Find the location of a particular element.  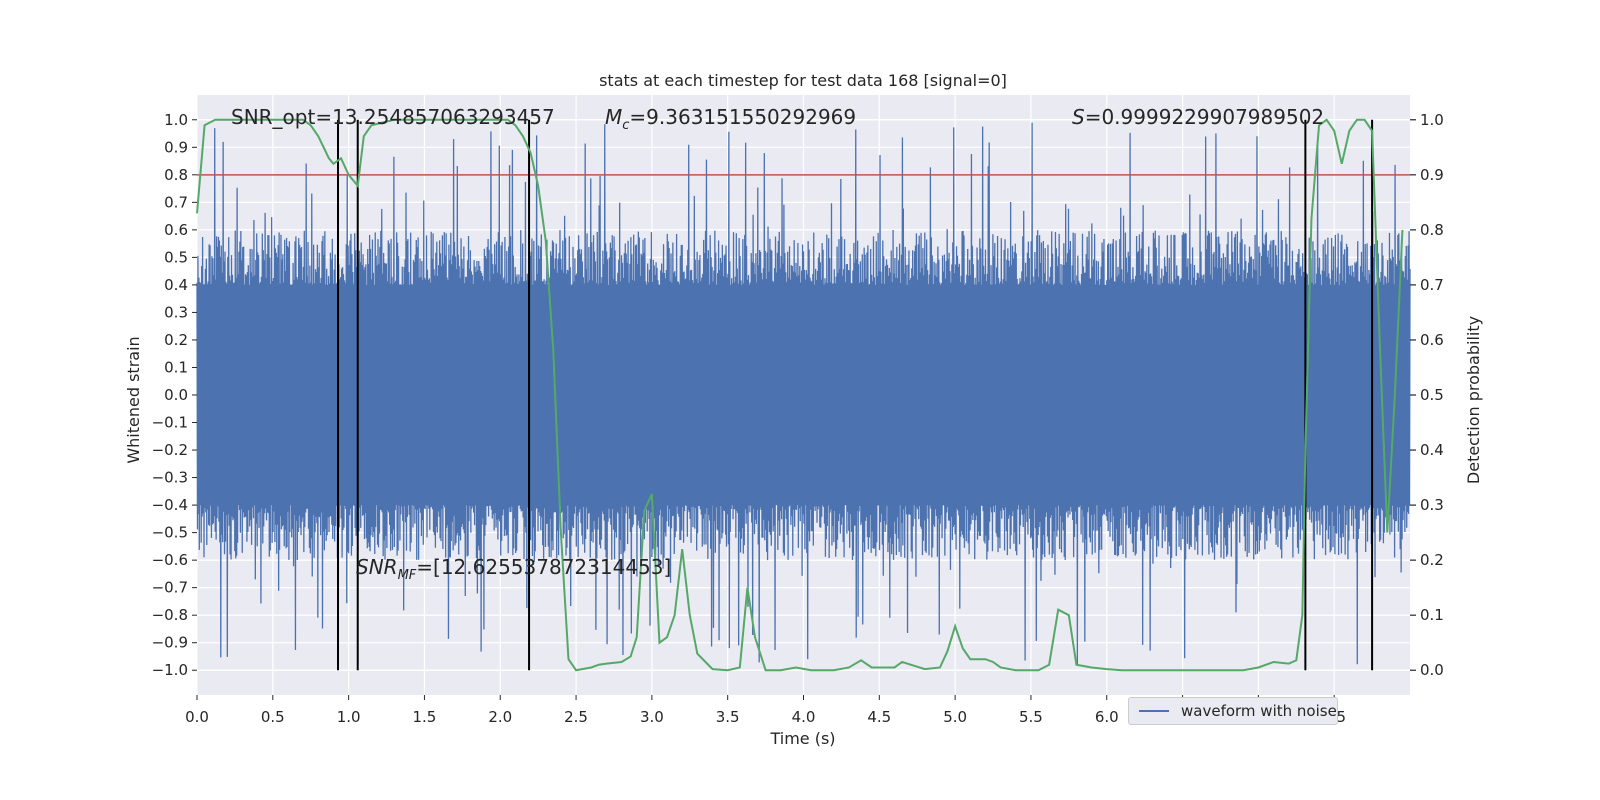

legend-label-waveform: waveform with noise is located at coordinates (1259, 711).